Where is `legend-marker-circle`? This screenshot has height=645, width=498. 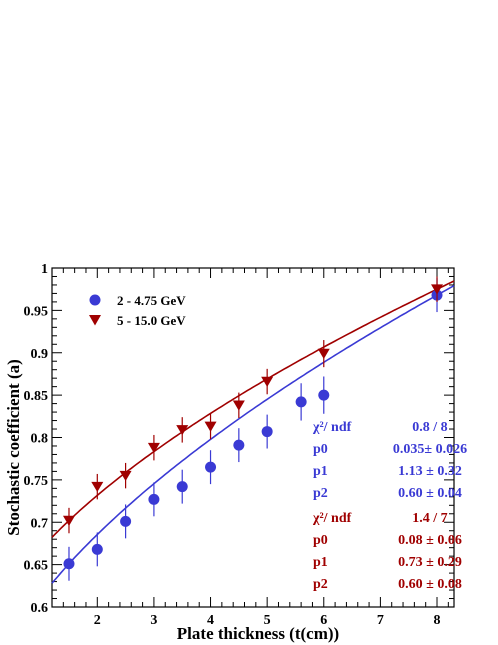
legend-marker-circle is located at coordinates (95, 300).